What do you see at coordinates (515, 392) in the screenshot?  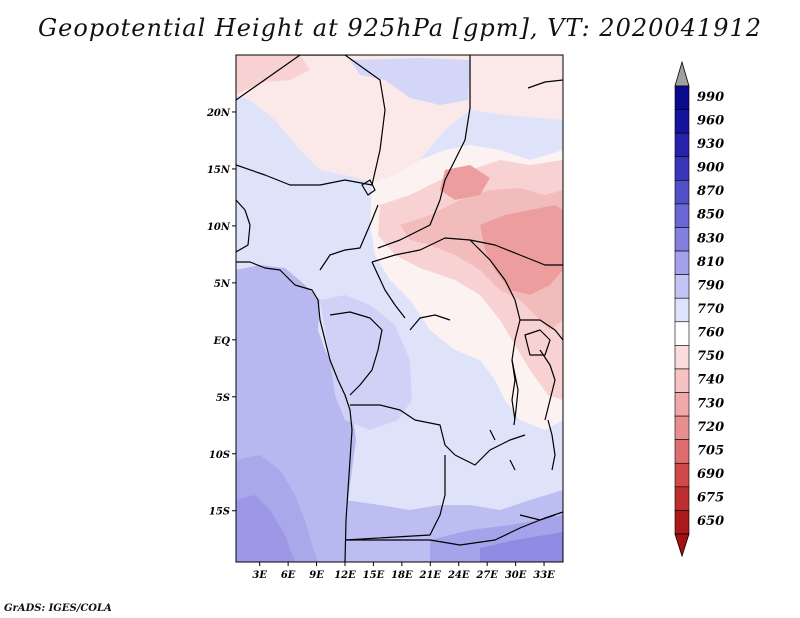 I see `lake-tanganyika` at bounding box center [515, 392].